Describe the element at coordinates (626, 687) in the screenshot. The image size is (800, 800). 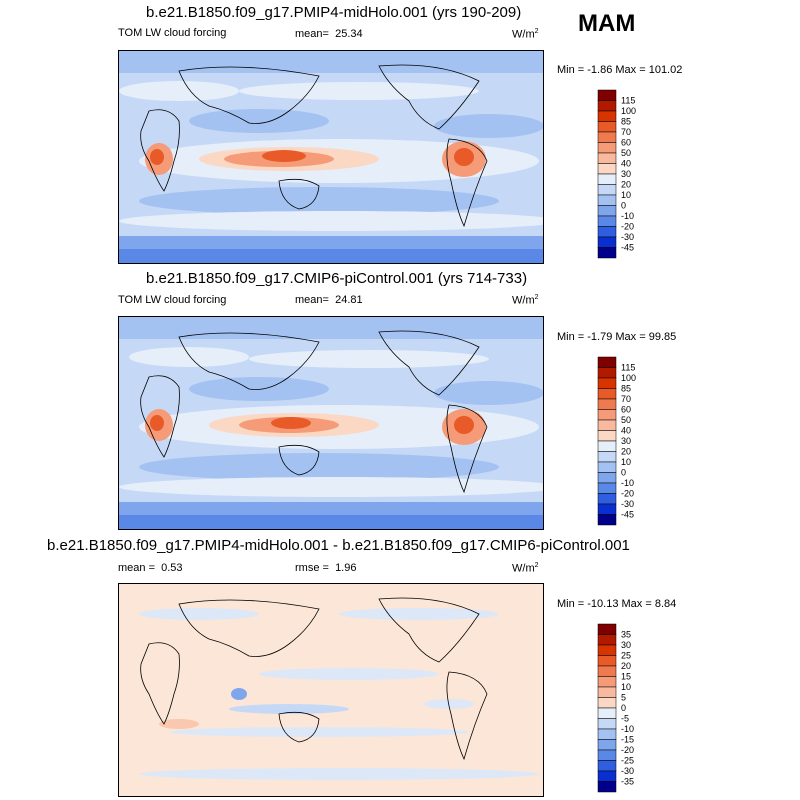
I see `colorbar-tick-label: 10` at that location.